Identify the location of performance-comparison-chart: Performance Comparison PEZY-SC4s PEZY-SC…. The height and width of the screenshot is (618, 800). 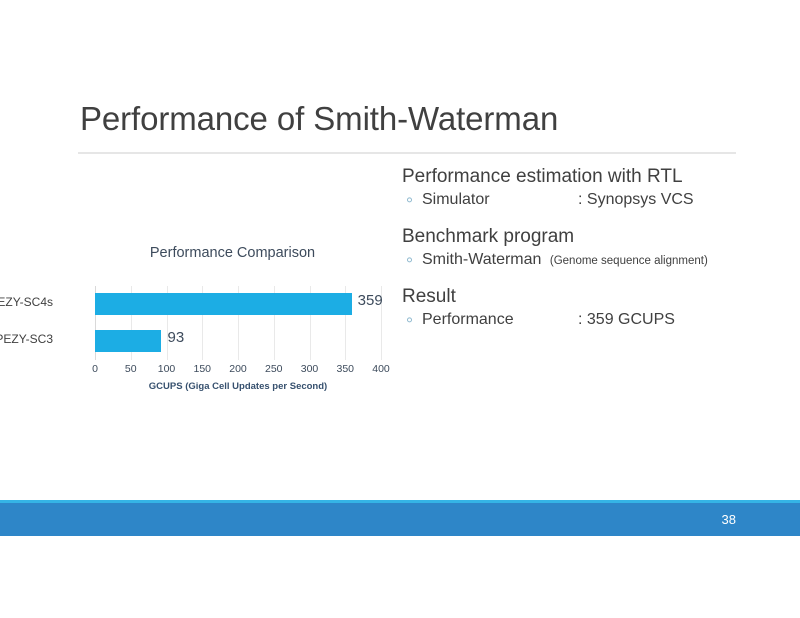
(202, 322).